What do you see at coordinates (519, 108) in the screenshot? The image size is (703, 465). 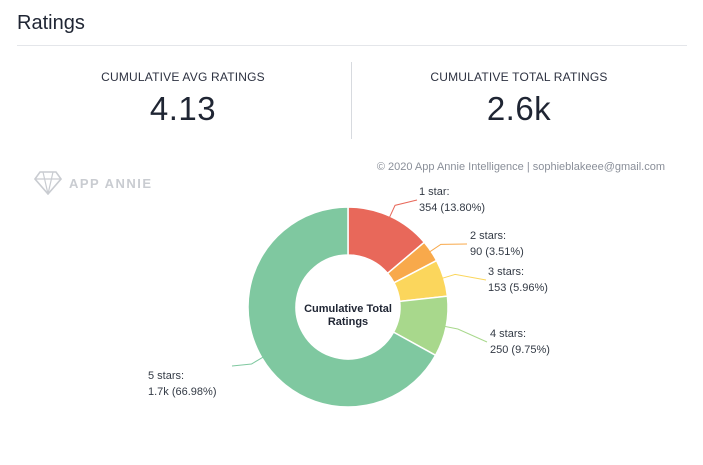 I see `total-ratings-value: 2.6k` at bounding box center [519, 108].